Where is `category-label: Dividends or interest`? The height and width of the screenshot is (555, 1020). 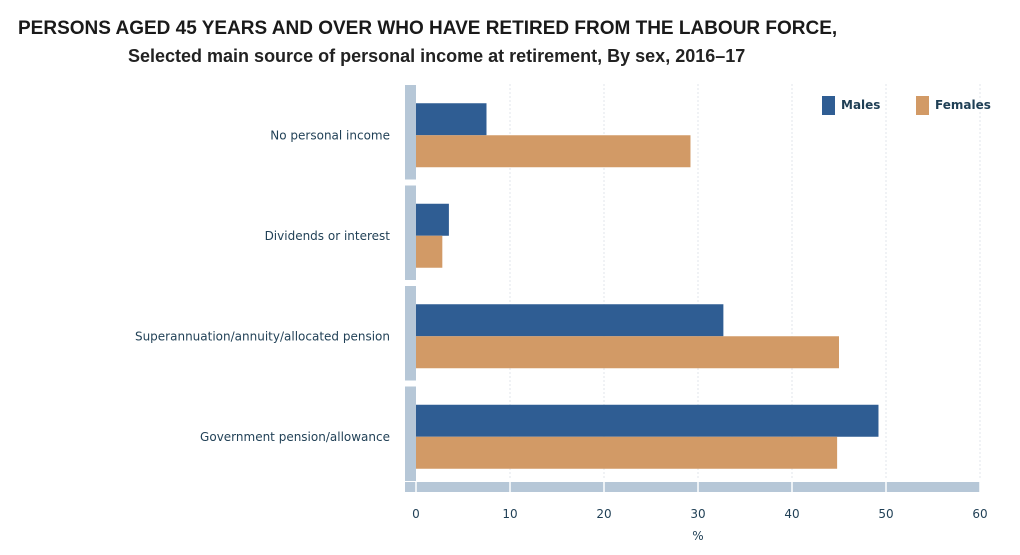
category-label: Dividends or interest is located at coordinates (328, 236).